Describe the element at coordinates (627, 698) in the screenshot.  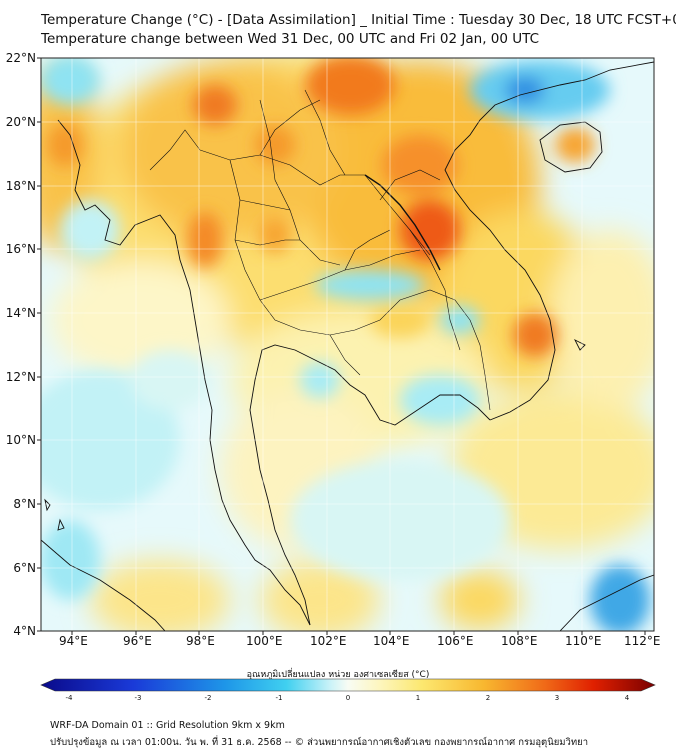
I see `colorbar-tick: 4` at that location.